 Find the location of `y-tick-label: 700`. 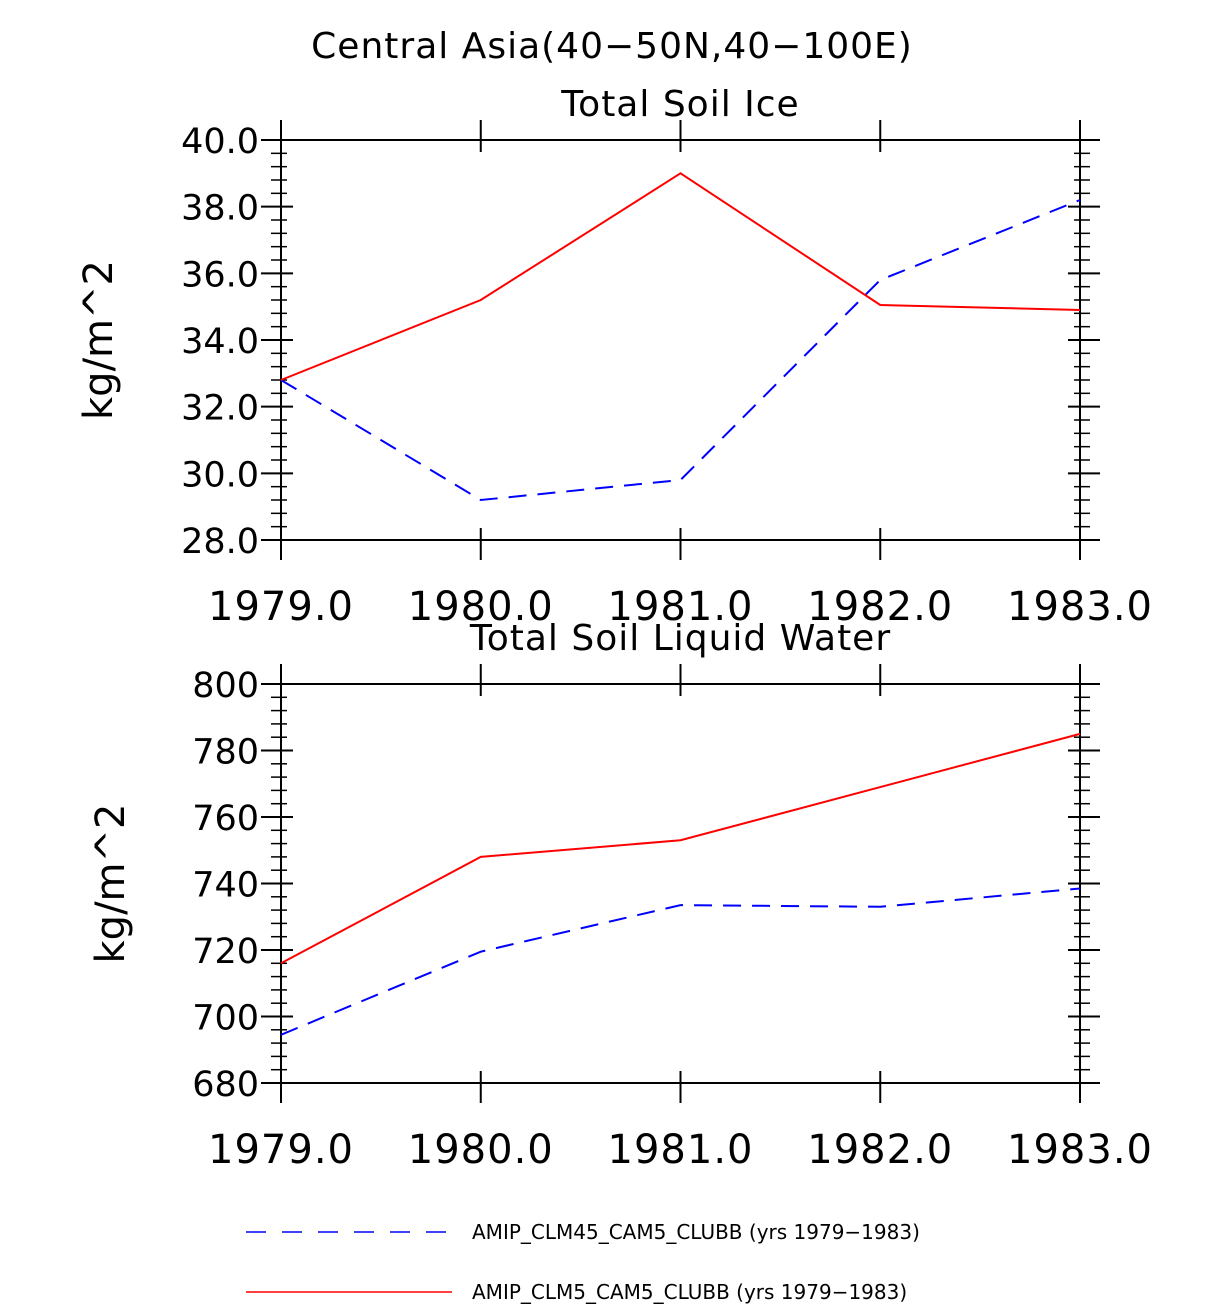

y-tick-label: 700 is located at coordinates (225, 1019).